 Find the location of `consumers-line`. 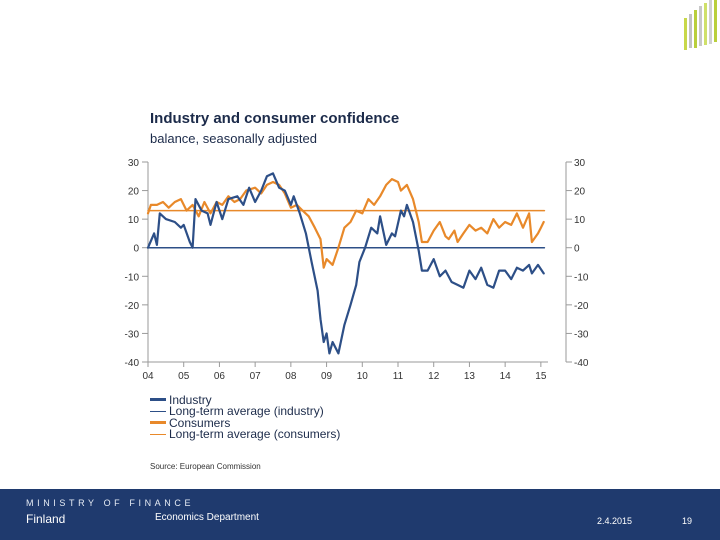

consumers-line is located at coordinates (345, 223).